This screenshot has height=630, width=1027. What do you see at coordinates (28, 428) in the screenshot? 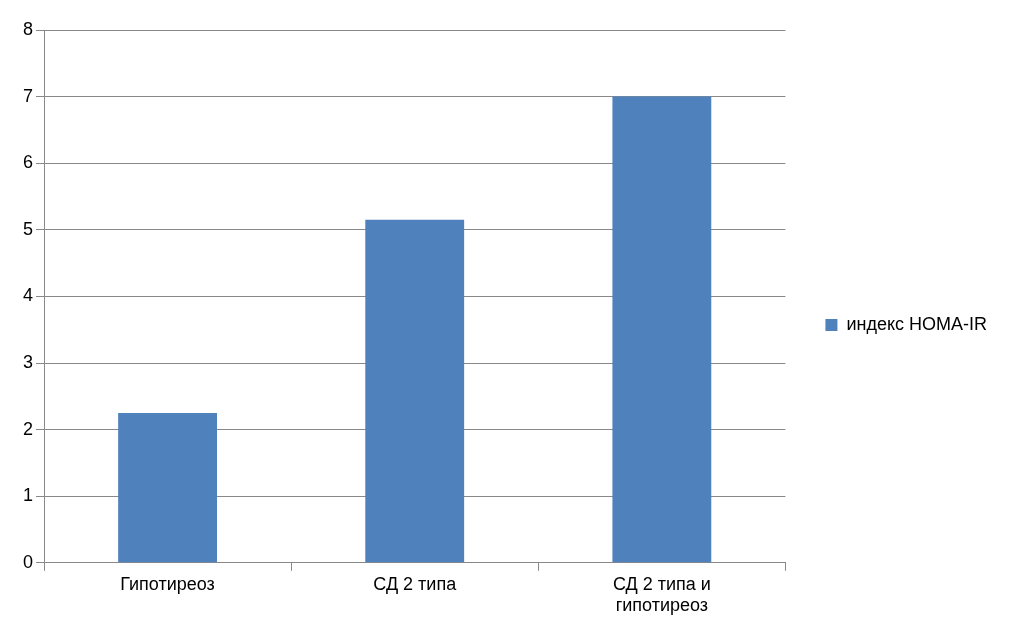
I see `y-tick-label: 2` at bounding box center [28, 428].